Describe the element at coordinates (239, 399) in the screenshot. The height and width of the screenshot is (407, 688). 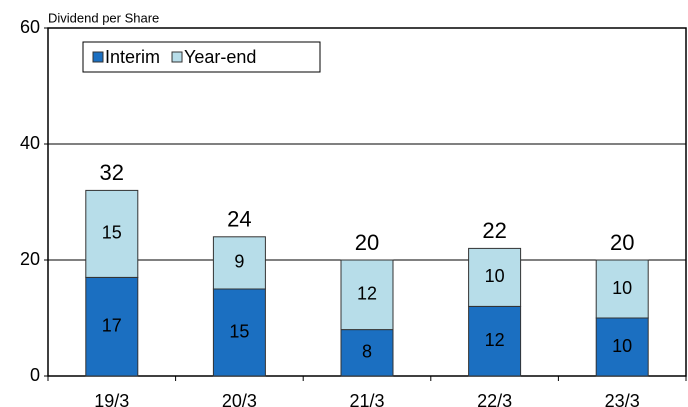
I see `x-tick-label: 20/3` at that location.